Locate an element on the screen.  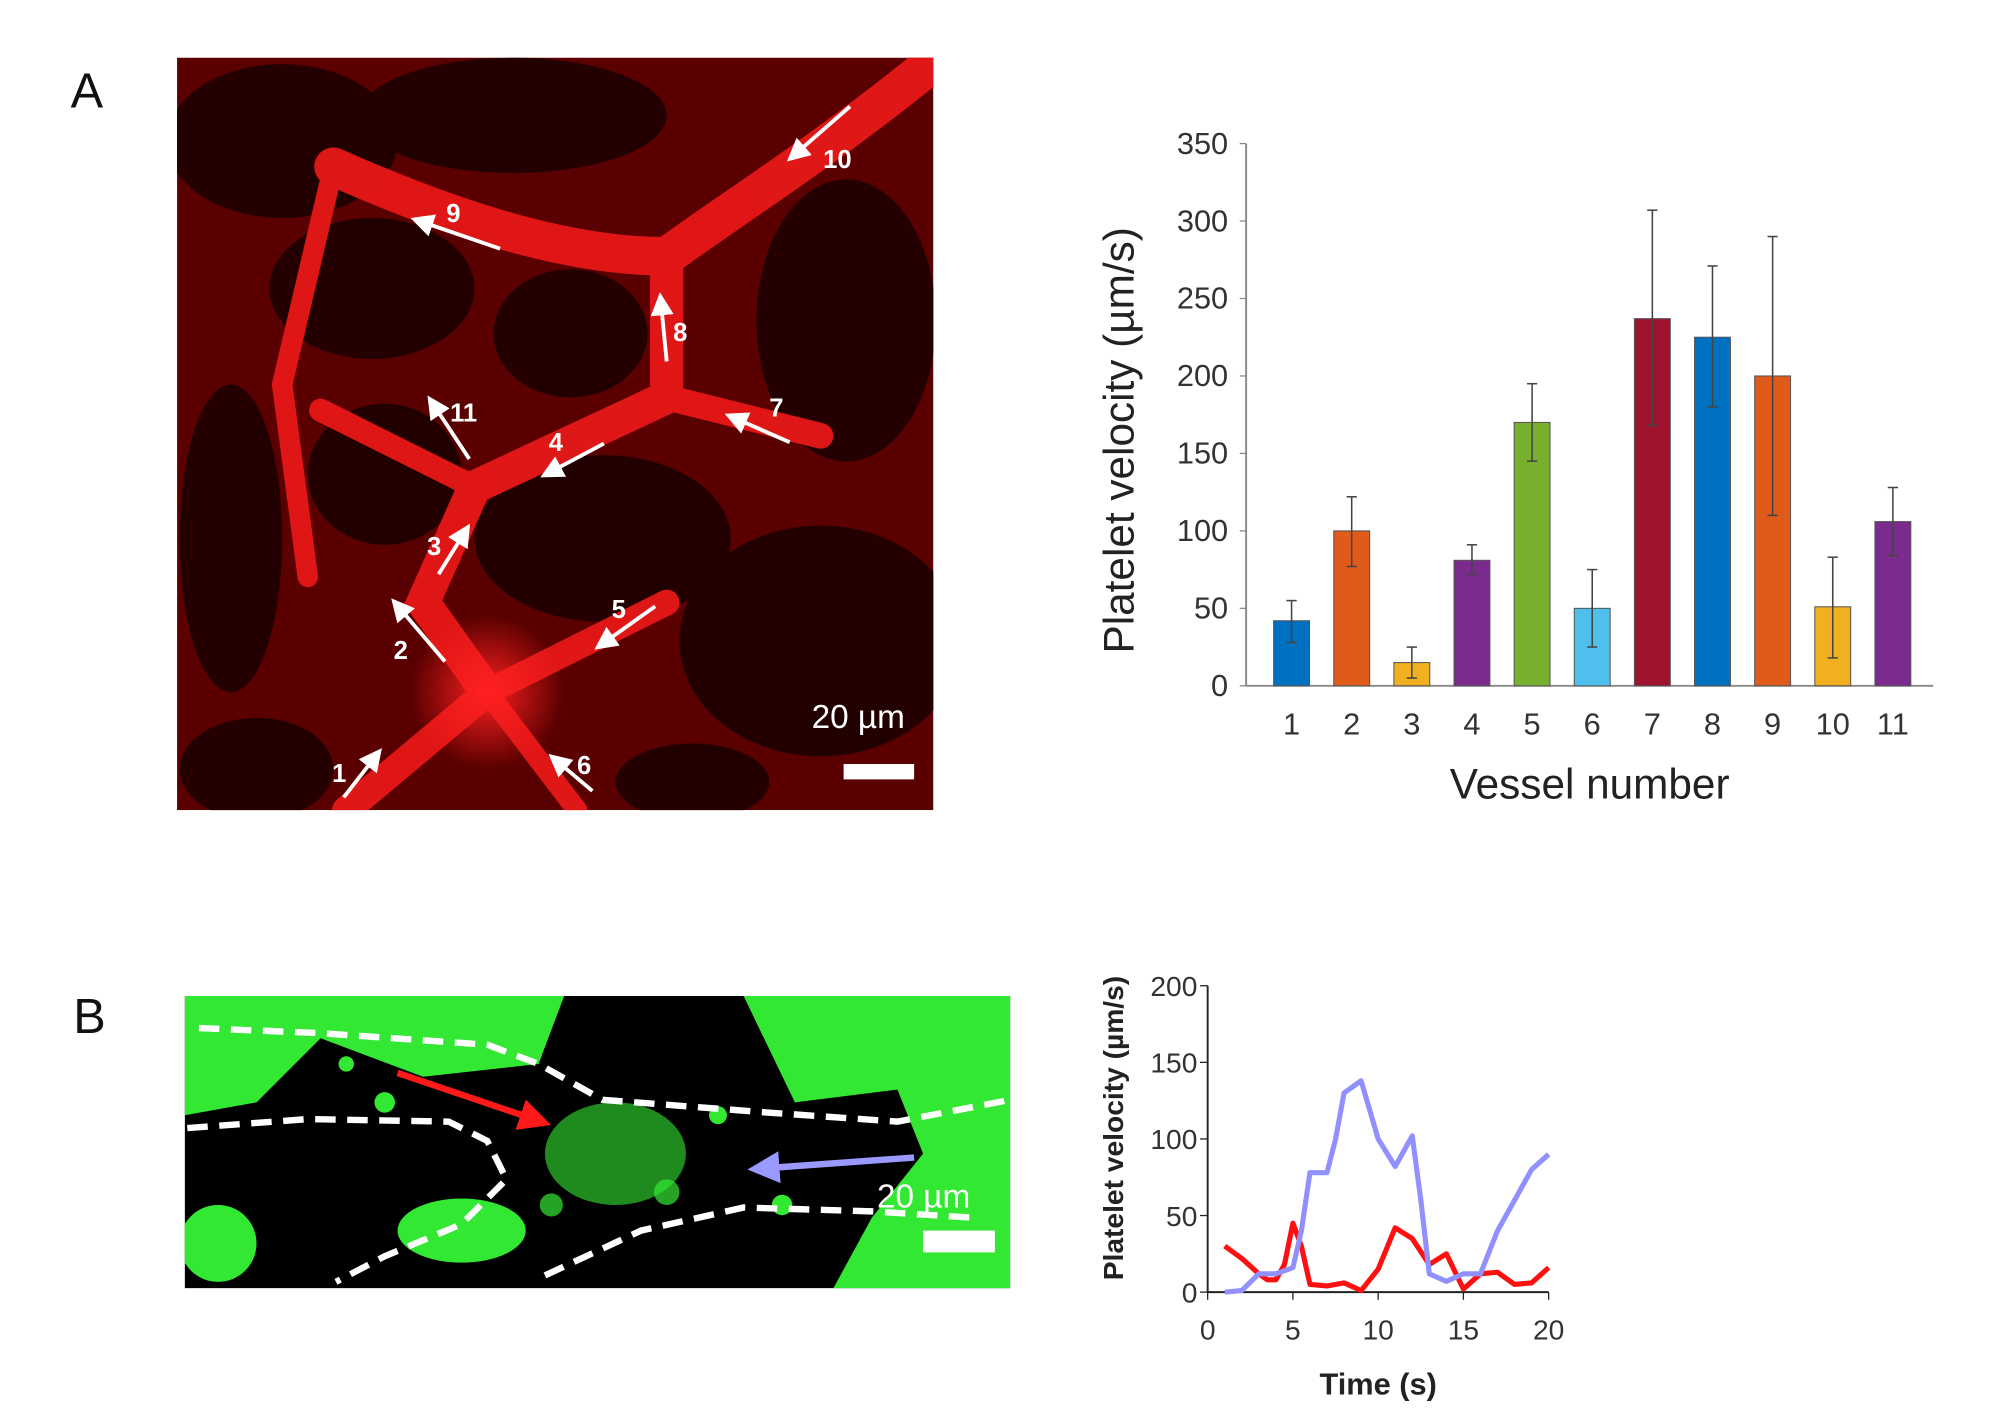
arrow-label-11: 11 is located at coordinates (463, 414).